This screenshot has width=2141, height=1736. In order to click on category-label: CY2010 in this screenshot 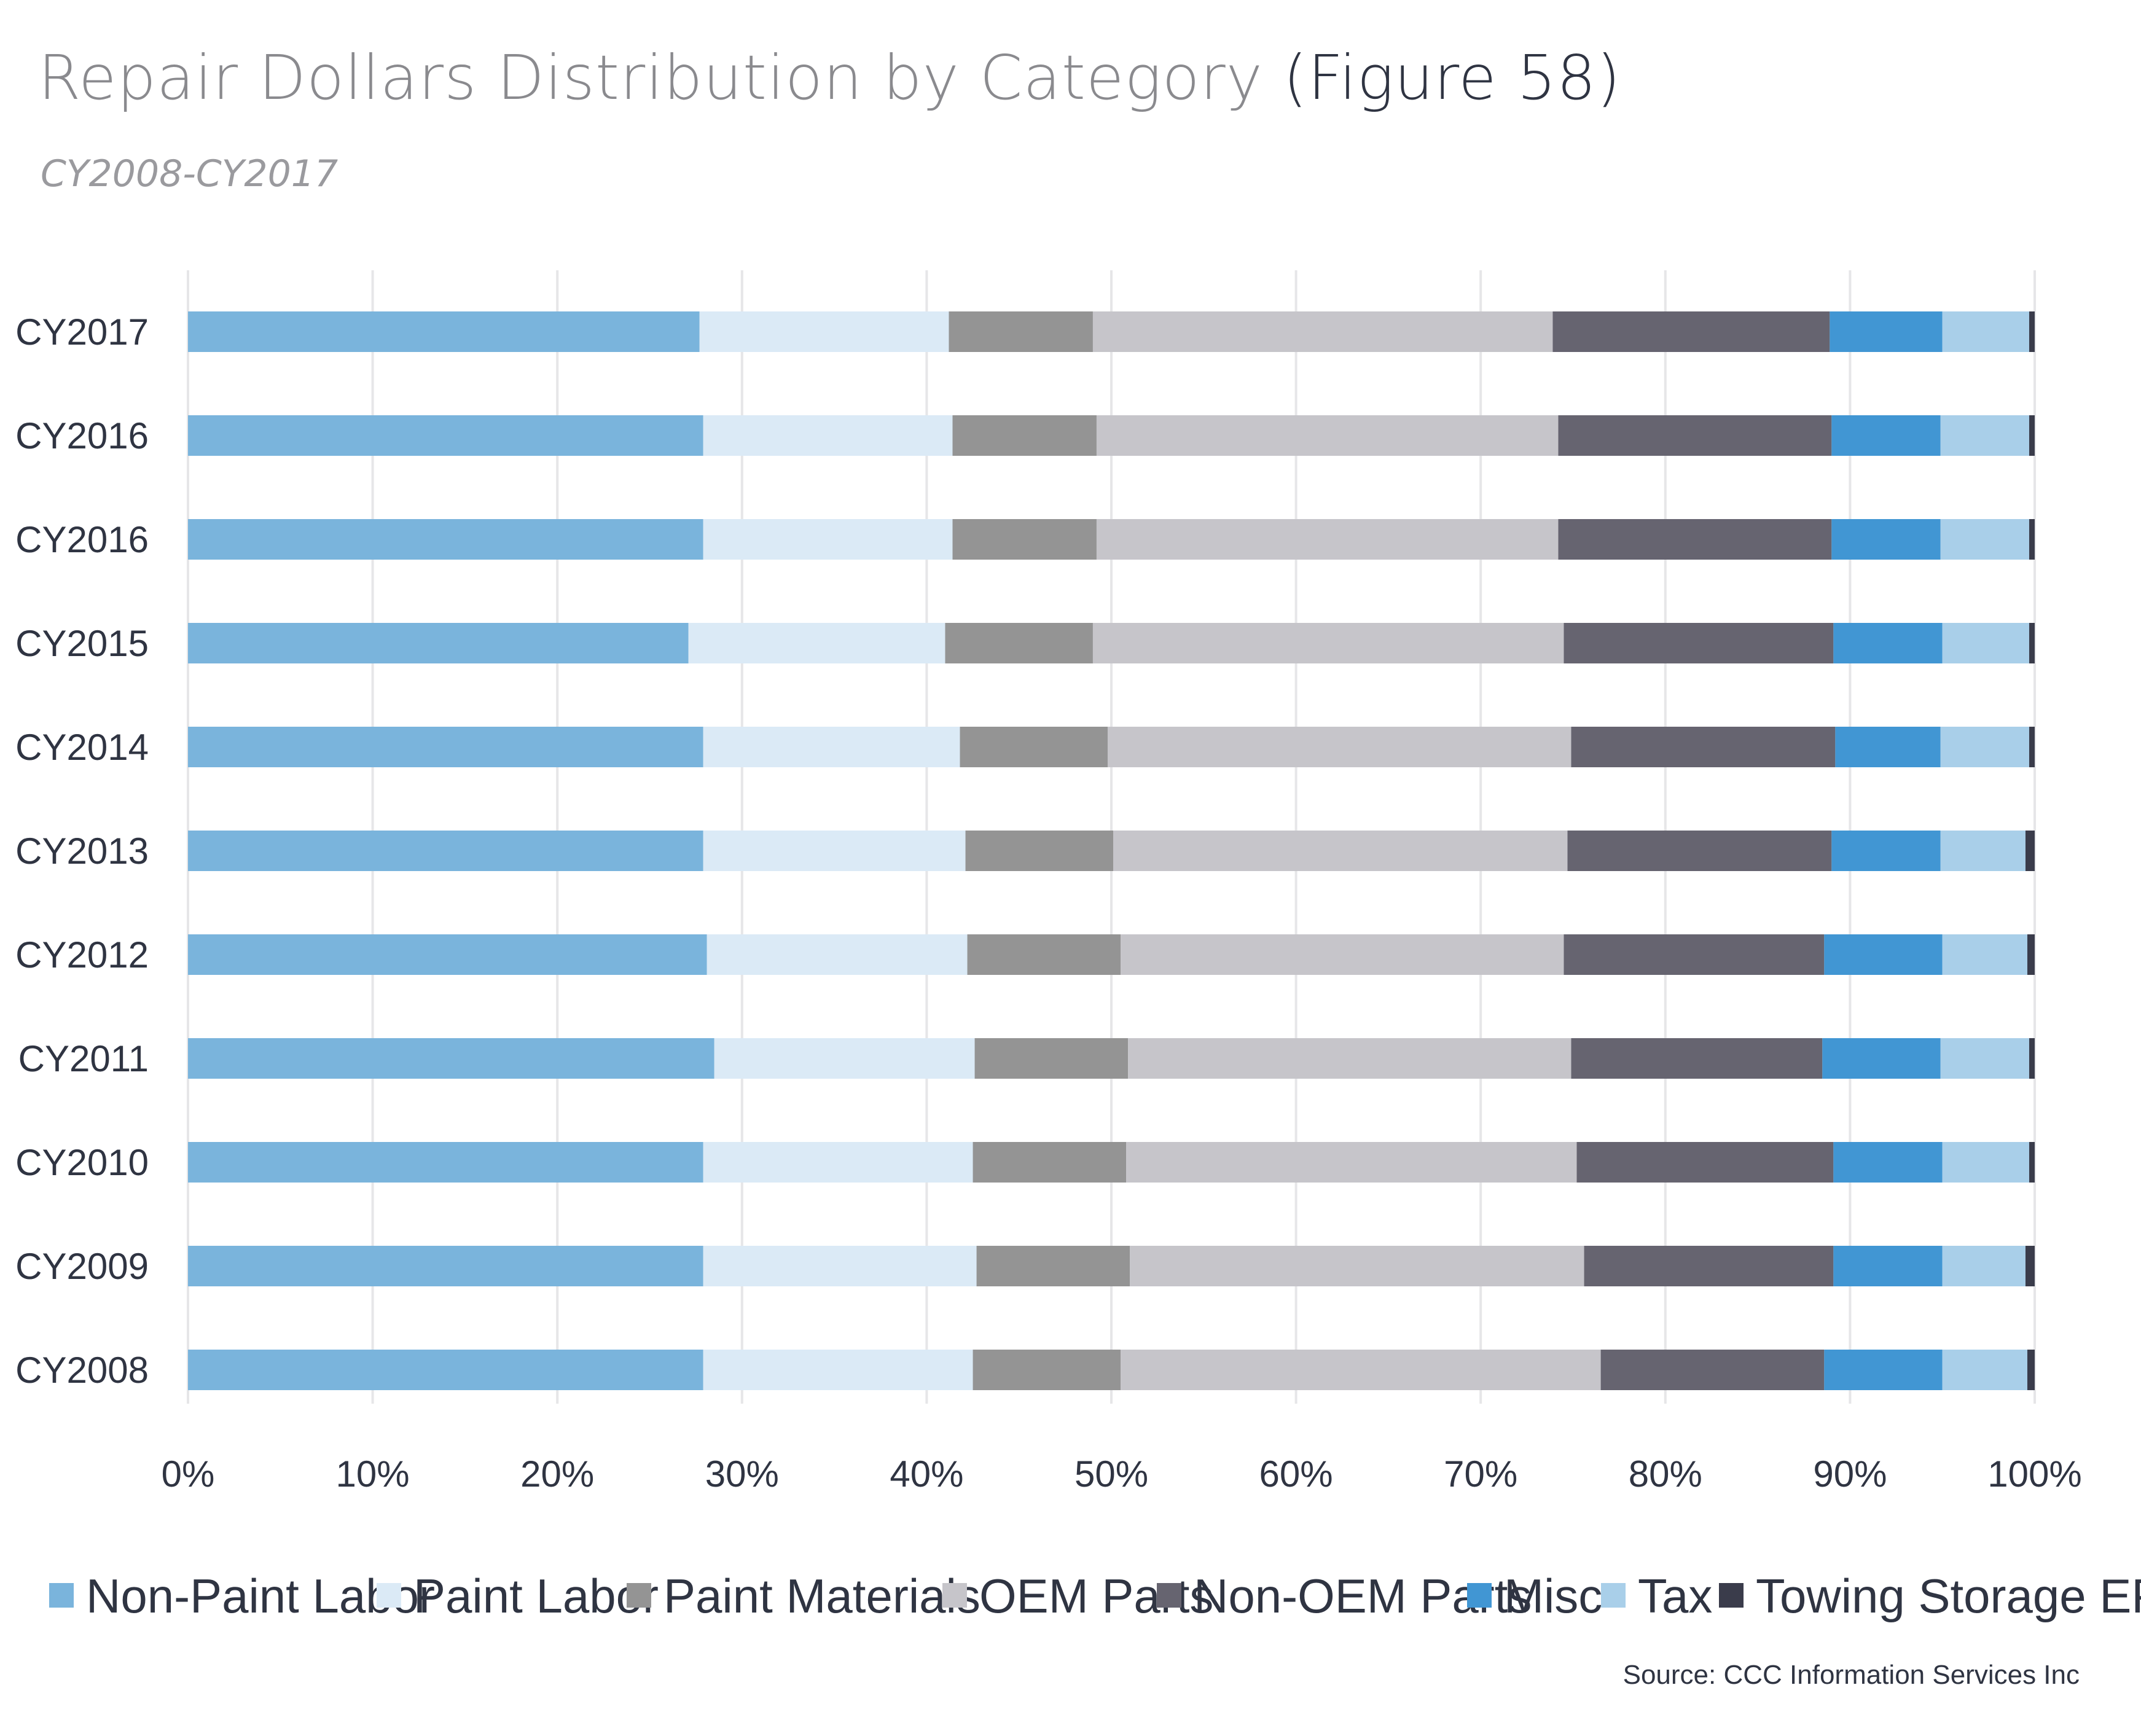, I will do `click(82, 1162)`.